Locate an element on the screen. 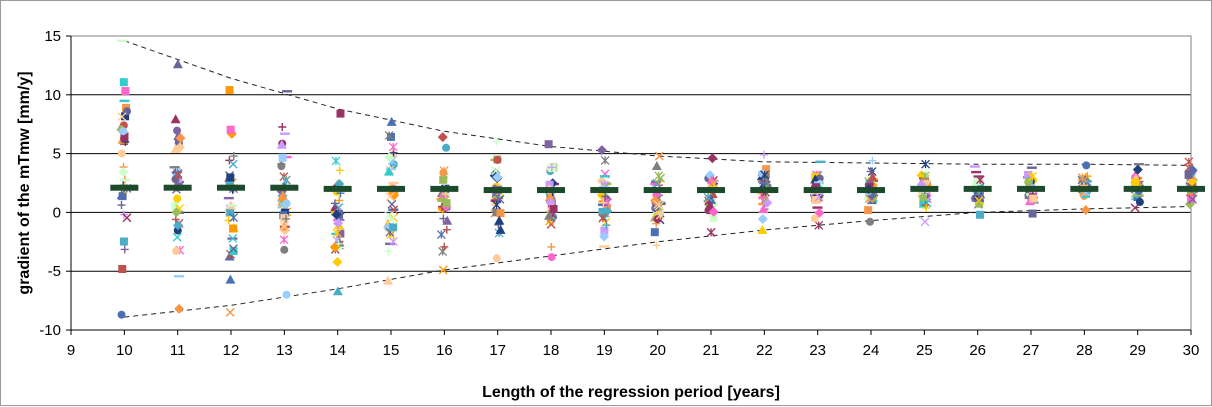  y-tick-label: 15 is located at coordinates (52, 36).